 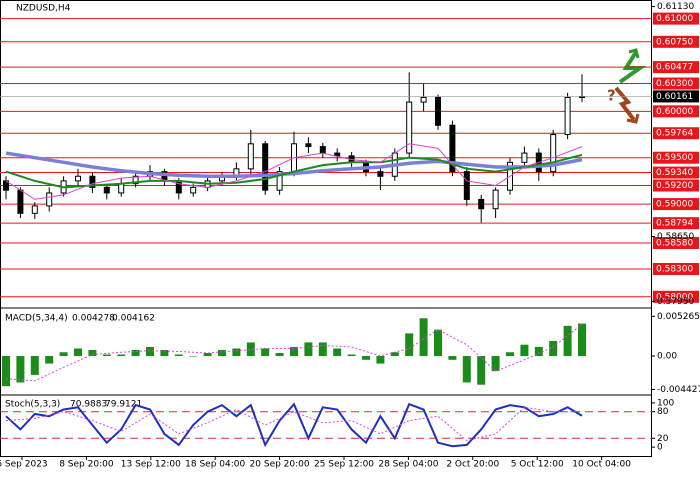 What do you see at coordinates (674, 134) in the screenshot?
I see `level-label: 0.59764` at bounding box center [674, 134].